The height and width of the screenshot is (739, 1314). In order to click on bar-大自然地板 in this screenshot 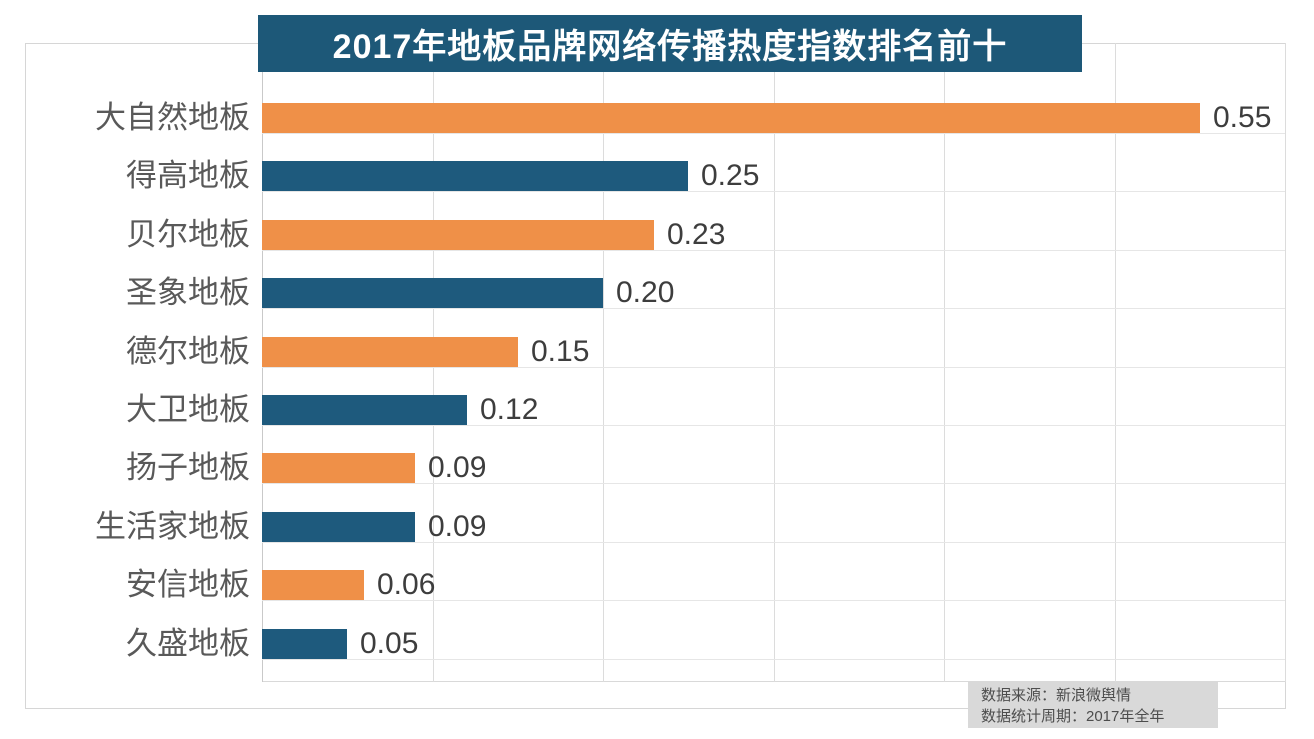, I will do `click(731, 118)`.